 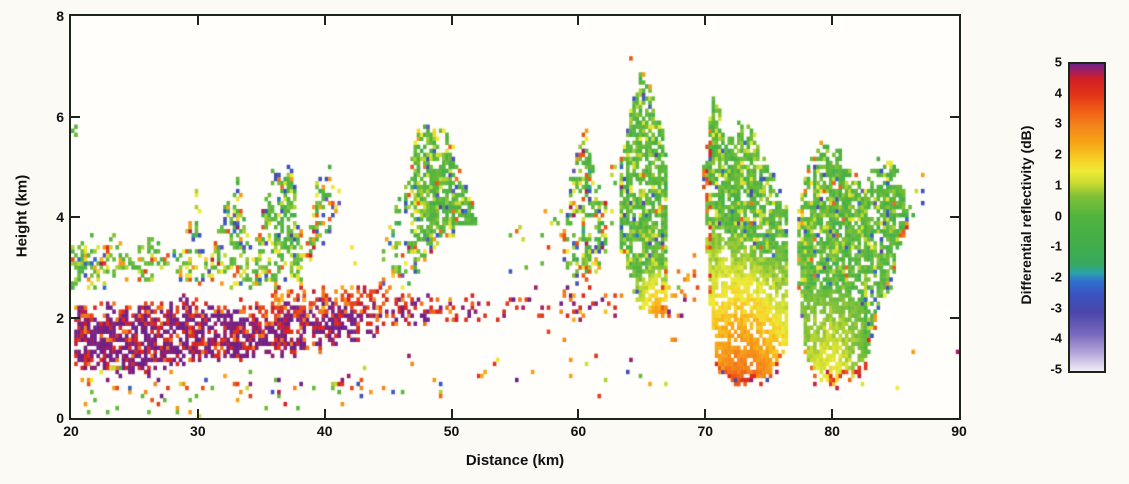 What do you see at coordinates (832, 431) in the screenshot?
I see `x-tick-label: 80` at bounding box center [832, 431].